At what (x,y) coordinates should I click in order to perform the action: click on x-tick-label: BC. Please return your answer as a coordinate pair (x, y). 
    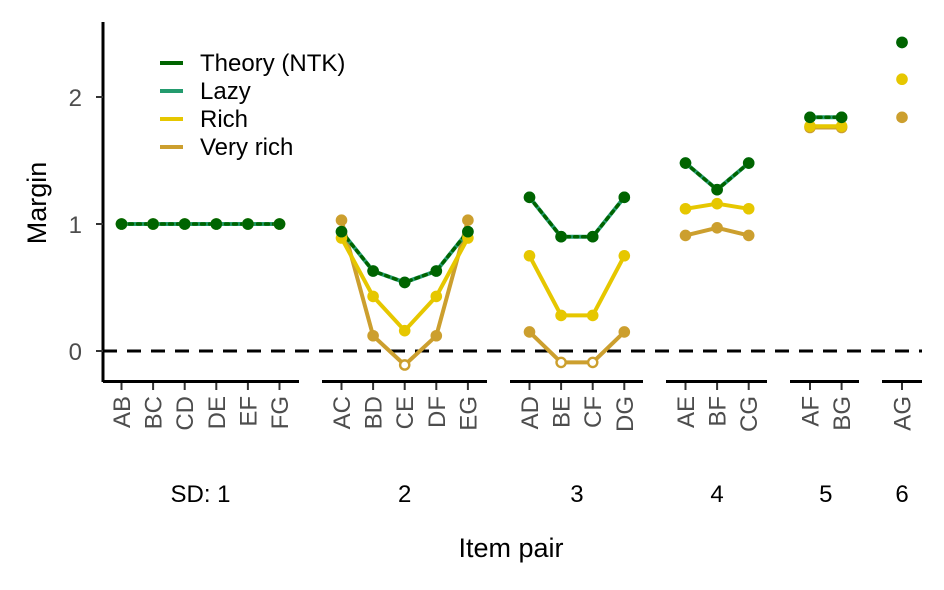
    Looking at the image, I should click on (154, 412).